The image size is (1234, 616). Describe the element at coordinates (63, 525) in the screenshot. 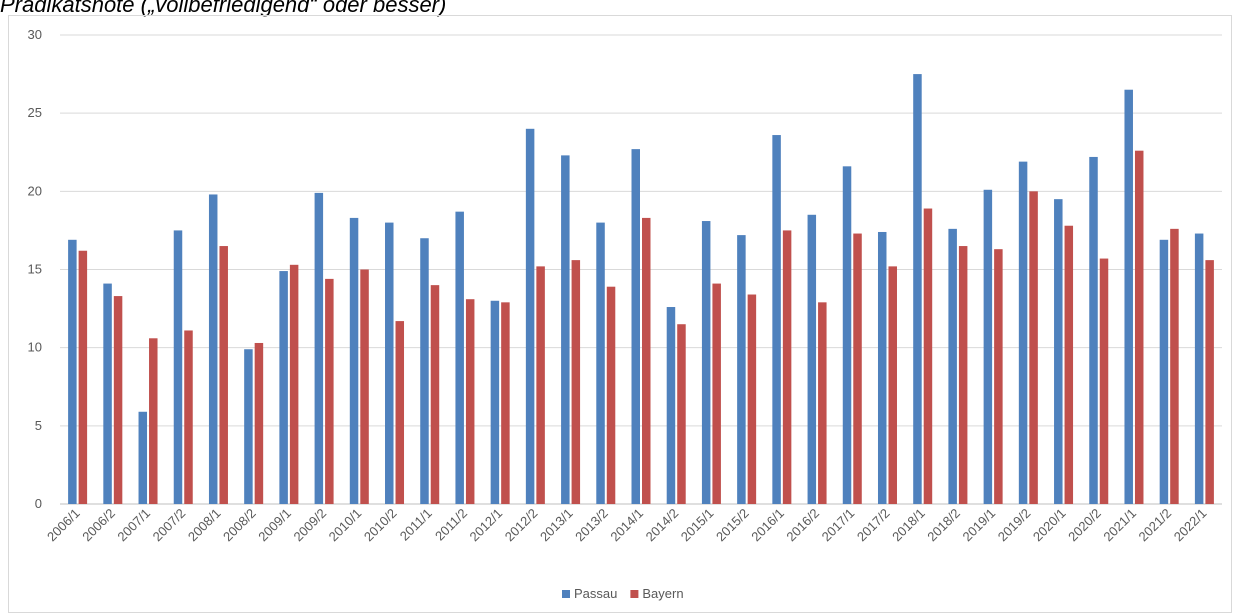

I see `x-tick-label: 2006/1` at that location.